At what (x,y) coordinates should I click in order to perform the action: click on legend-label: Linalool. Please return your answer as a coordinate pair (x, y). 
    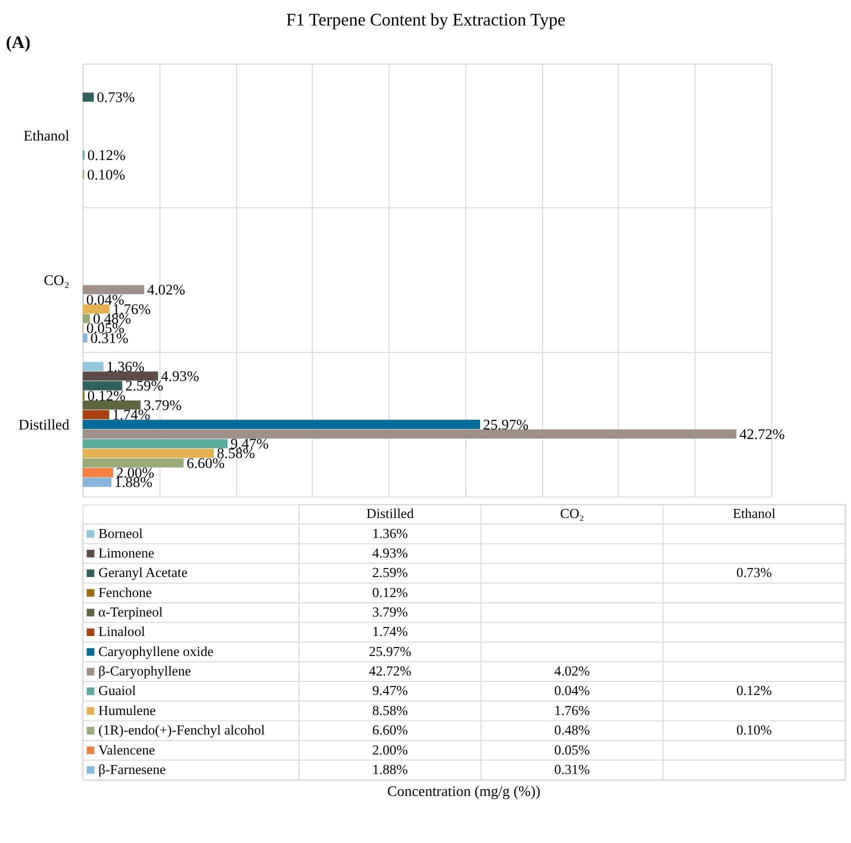
    Looking at the image, I should click on (122, 632).